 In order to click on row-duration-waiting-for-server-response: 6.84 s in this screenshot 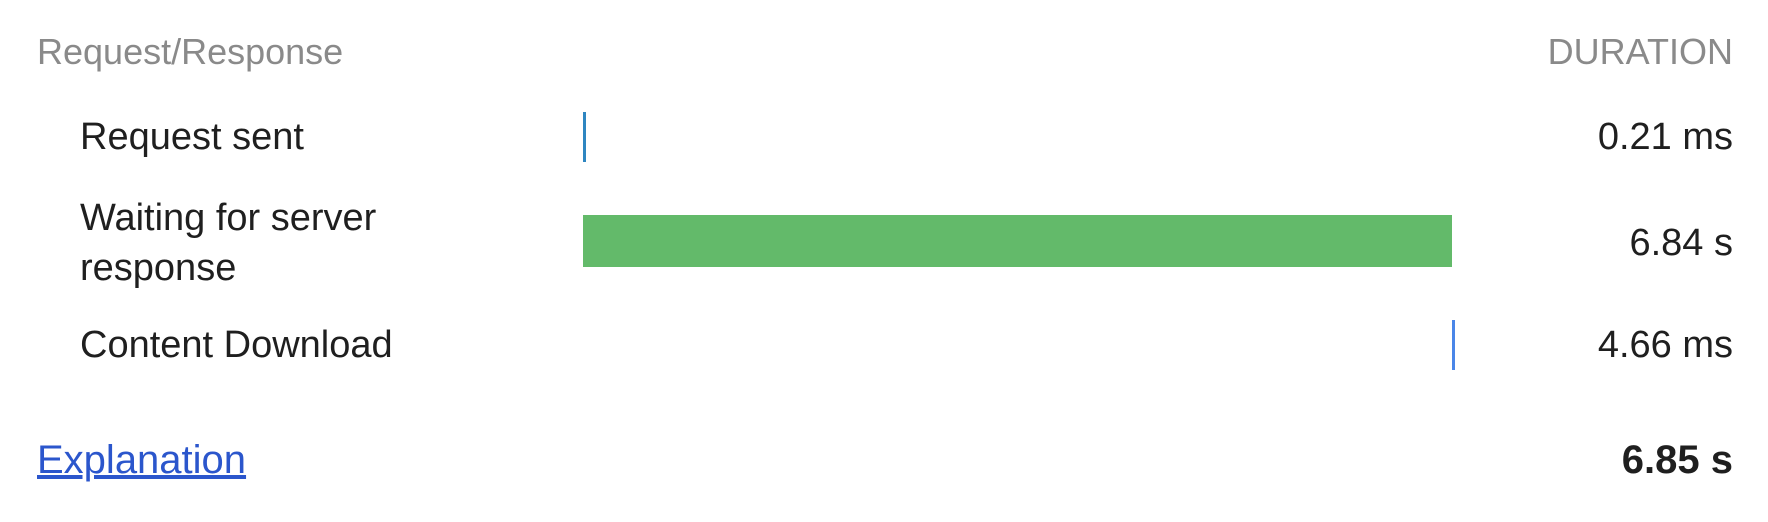, I will do `click(1681, 243)`.